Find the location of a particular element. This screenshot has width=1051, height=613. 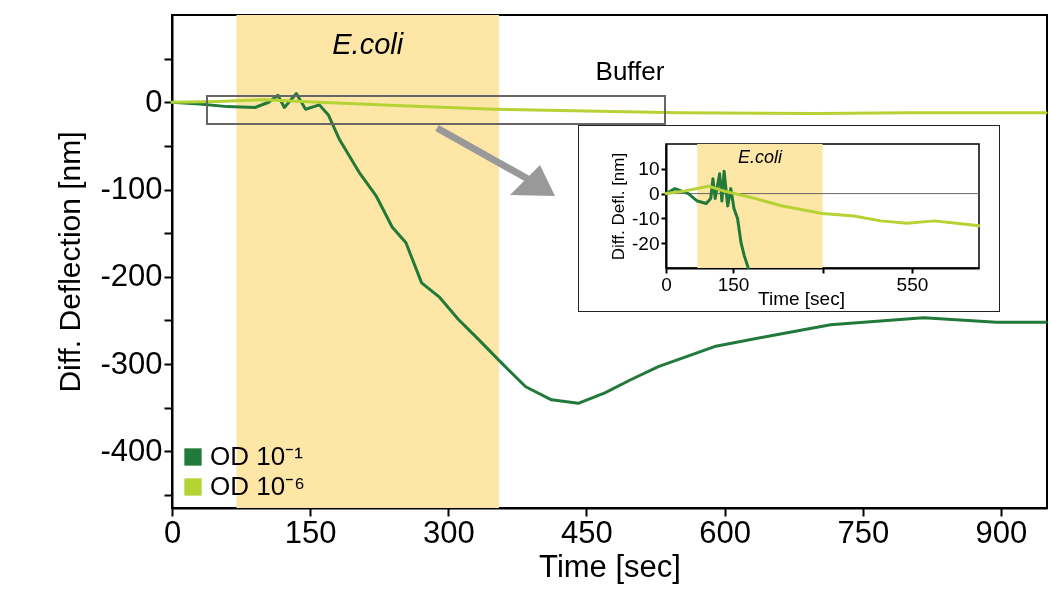

x-tick-label: 300 is located at coordinates (448, 532).